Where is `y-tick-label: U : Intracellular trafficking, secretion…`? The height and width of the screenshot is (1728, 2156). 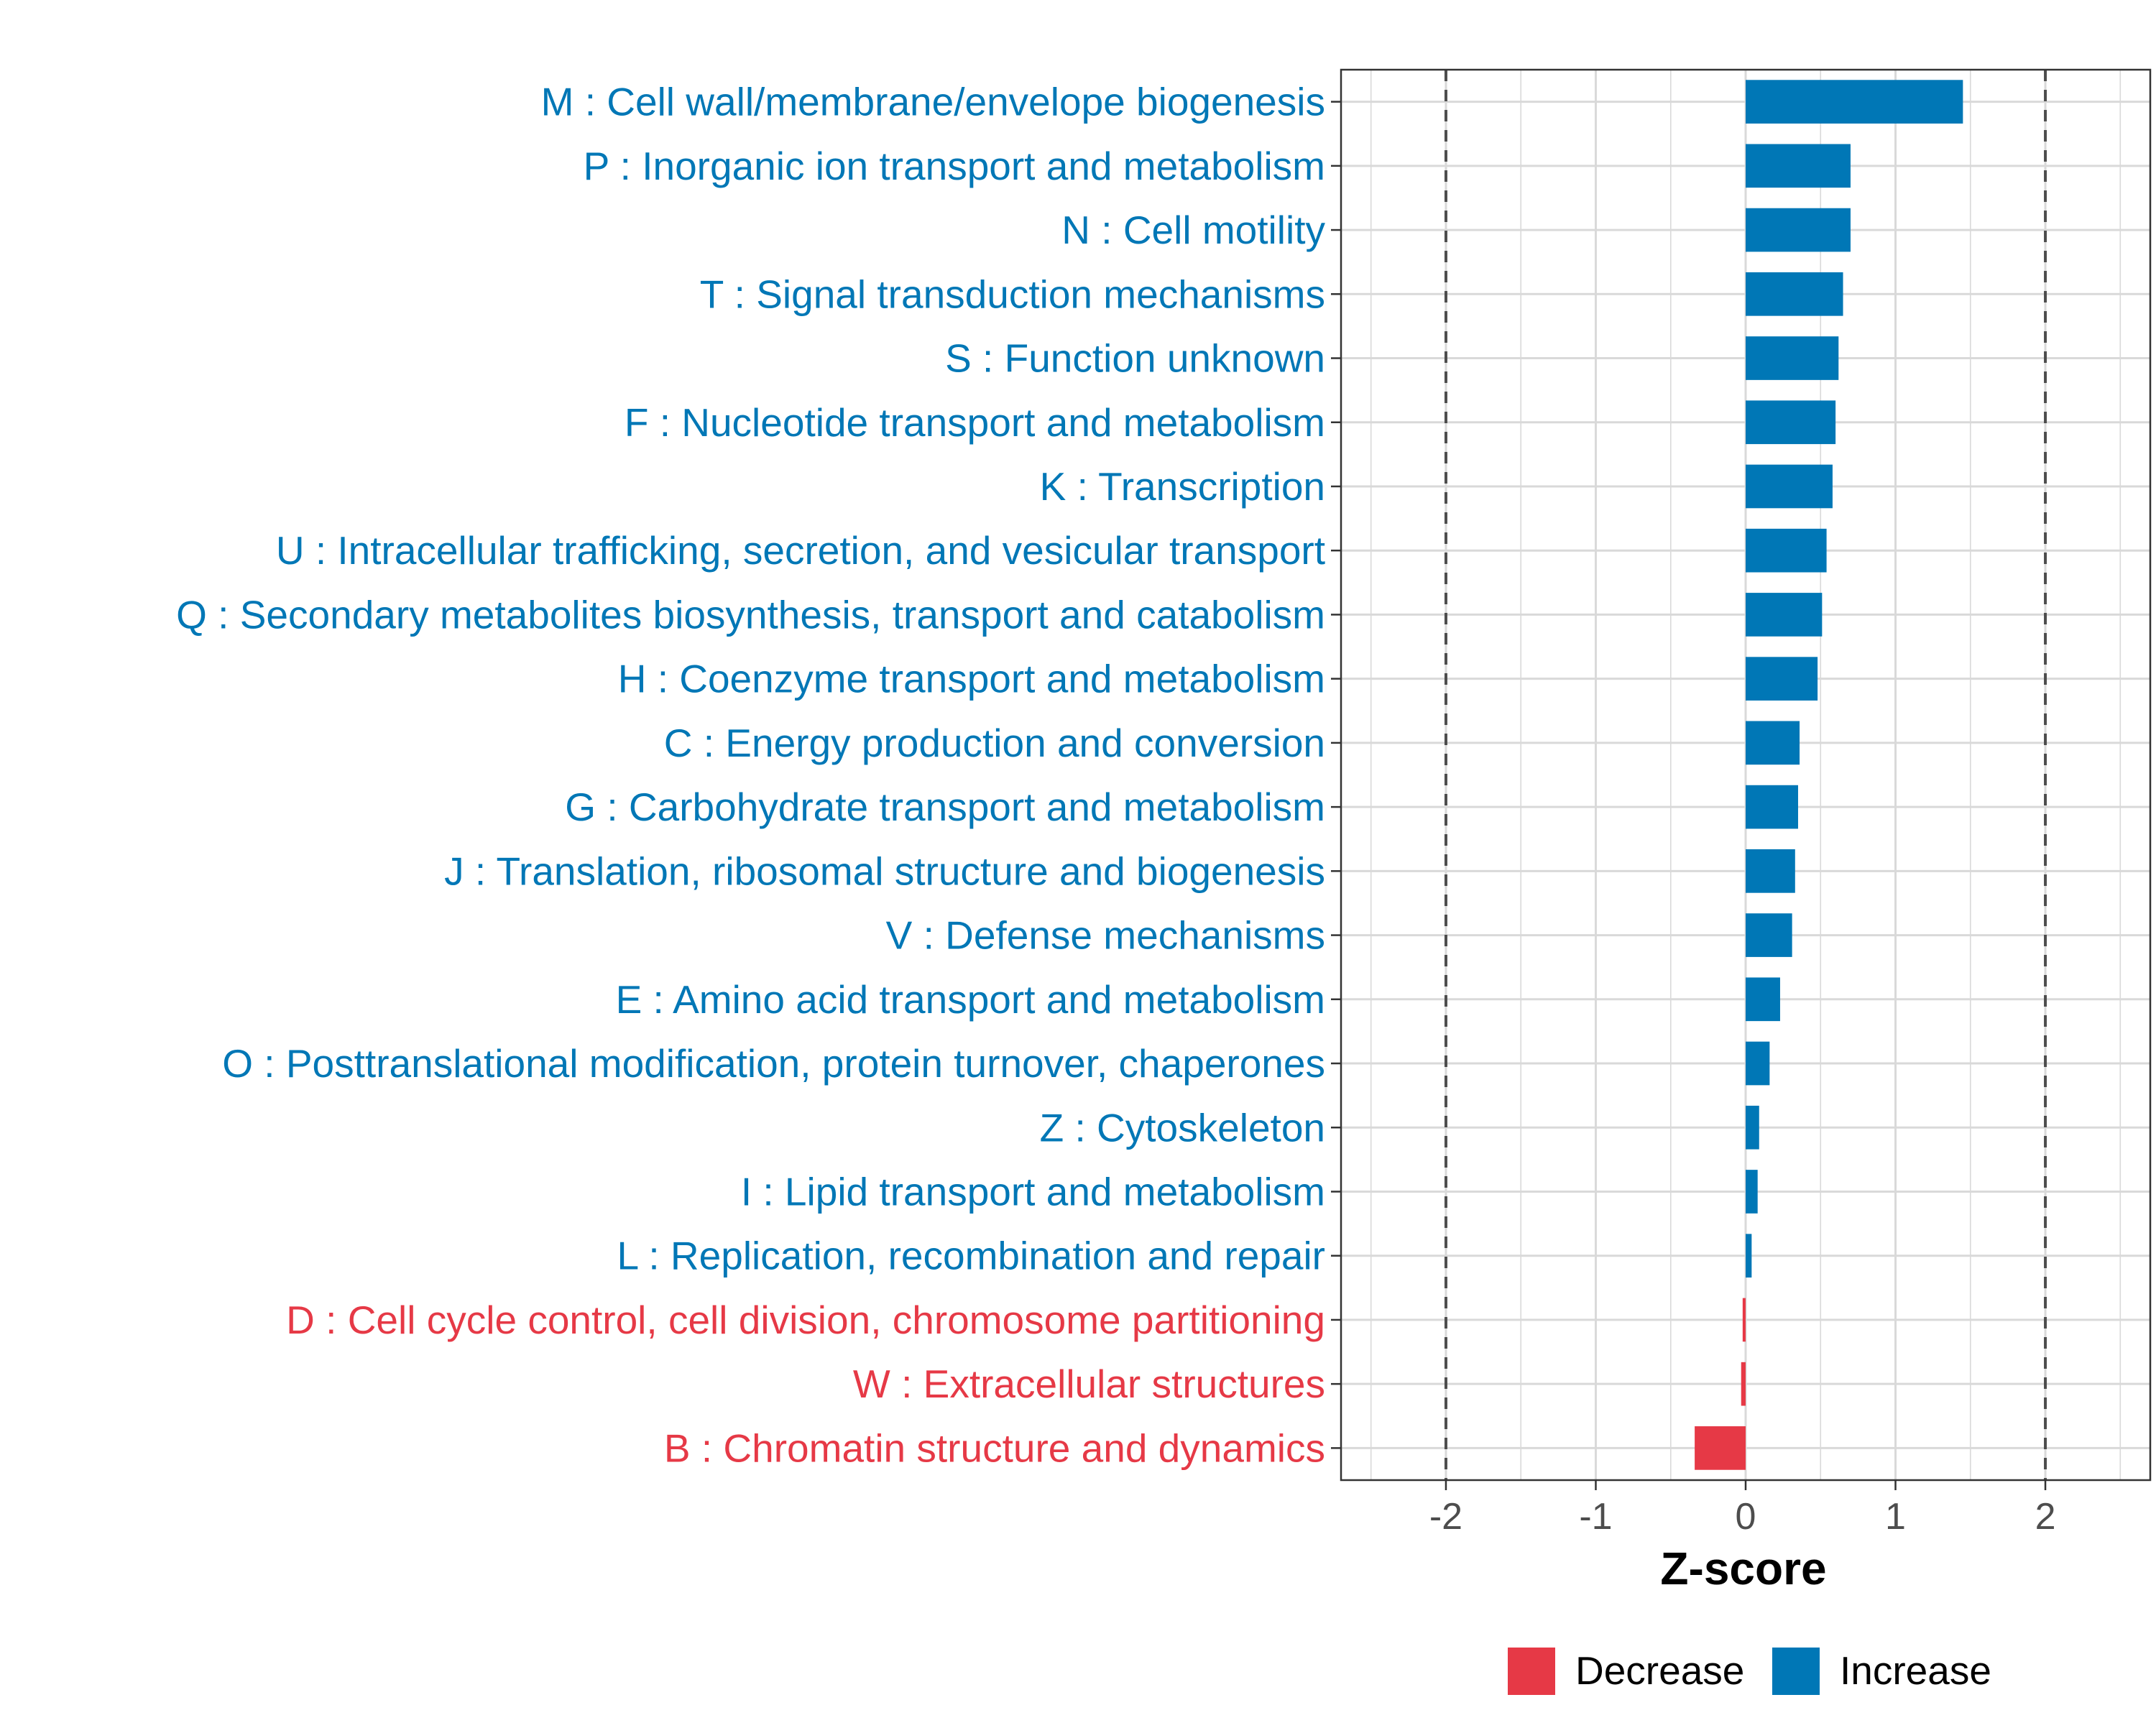 y-tick-label: U : Intracellular trafficking, secretion… is located at coordinates (801, 551).